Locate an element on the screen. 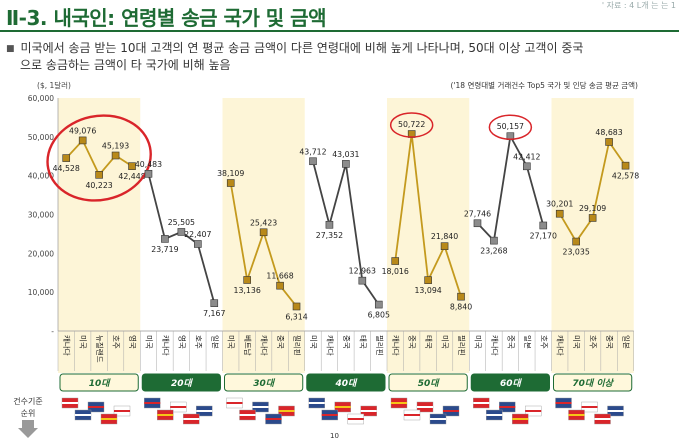 This screenshot has width=679, height=443. country-label: 호주 is located at coordinates (543, 342).